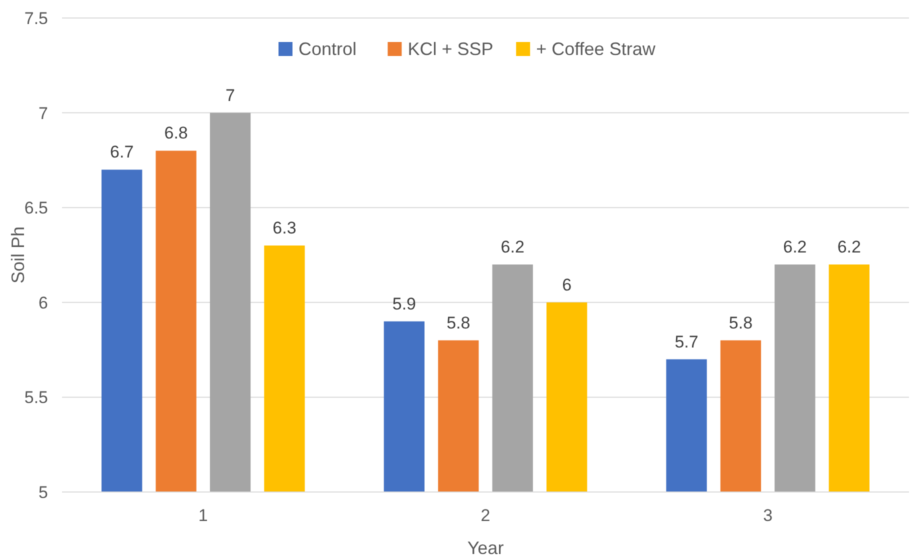 The height and width of the screenshot is (558, 917). Describe the element at coordinates (36, 398) in the screenshot. I see `y-tick-label: 5.5` at that location.